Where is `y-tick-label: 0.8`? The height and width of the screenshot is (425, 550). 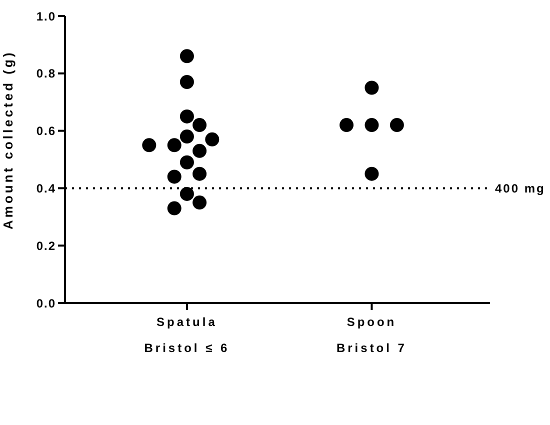 y-tick-label: 0.8 is located at coordinates (46, 73).